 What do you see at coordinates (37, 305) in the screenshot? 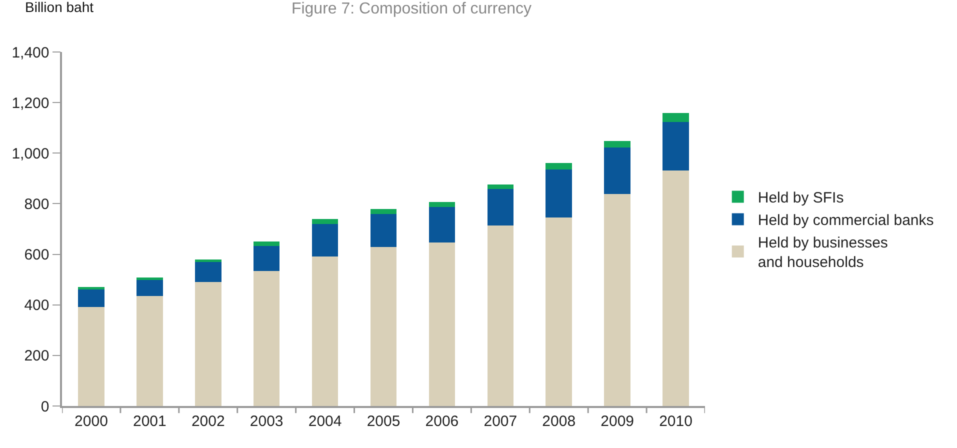
I see `y-tick-label: 400` at bounding box center [37, 305].